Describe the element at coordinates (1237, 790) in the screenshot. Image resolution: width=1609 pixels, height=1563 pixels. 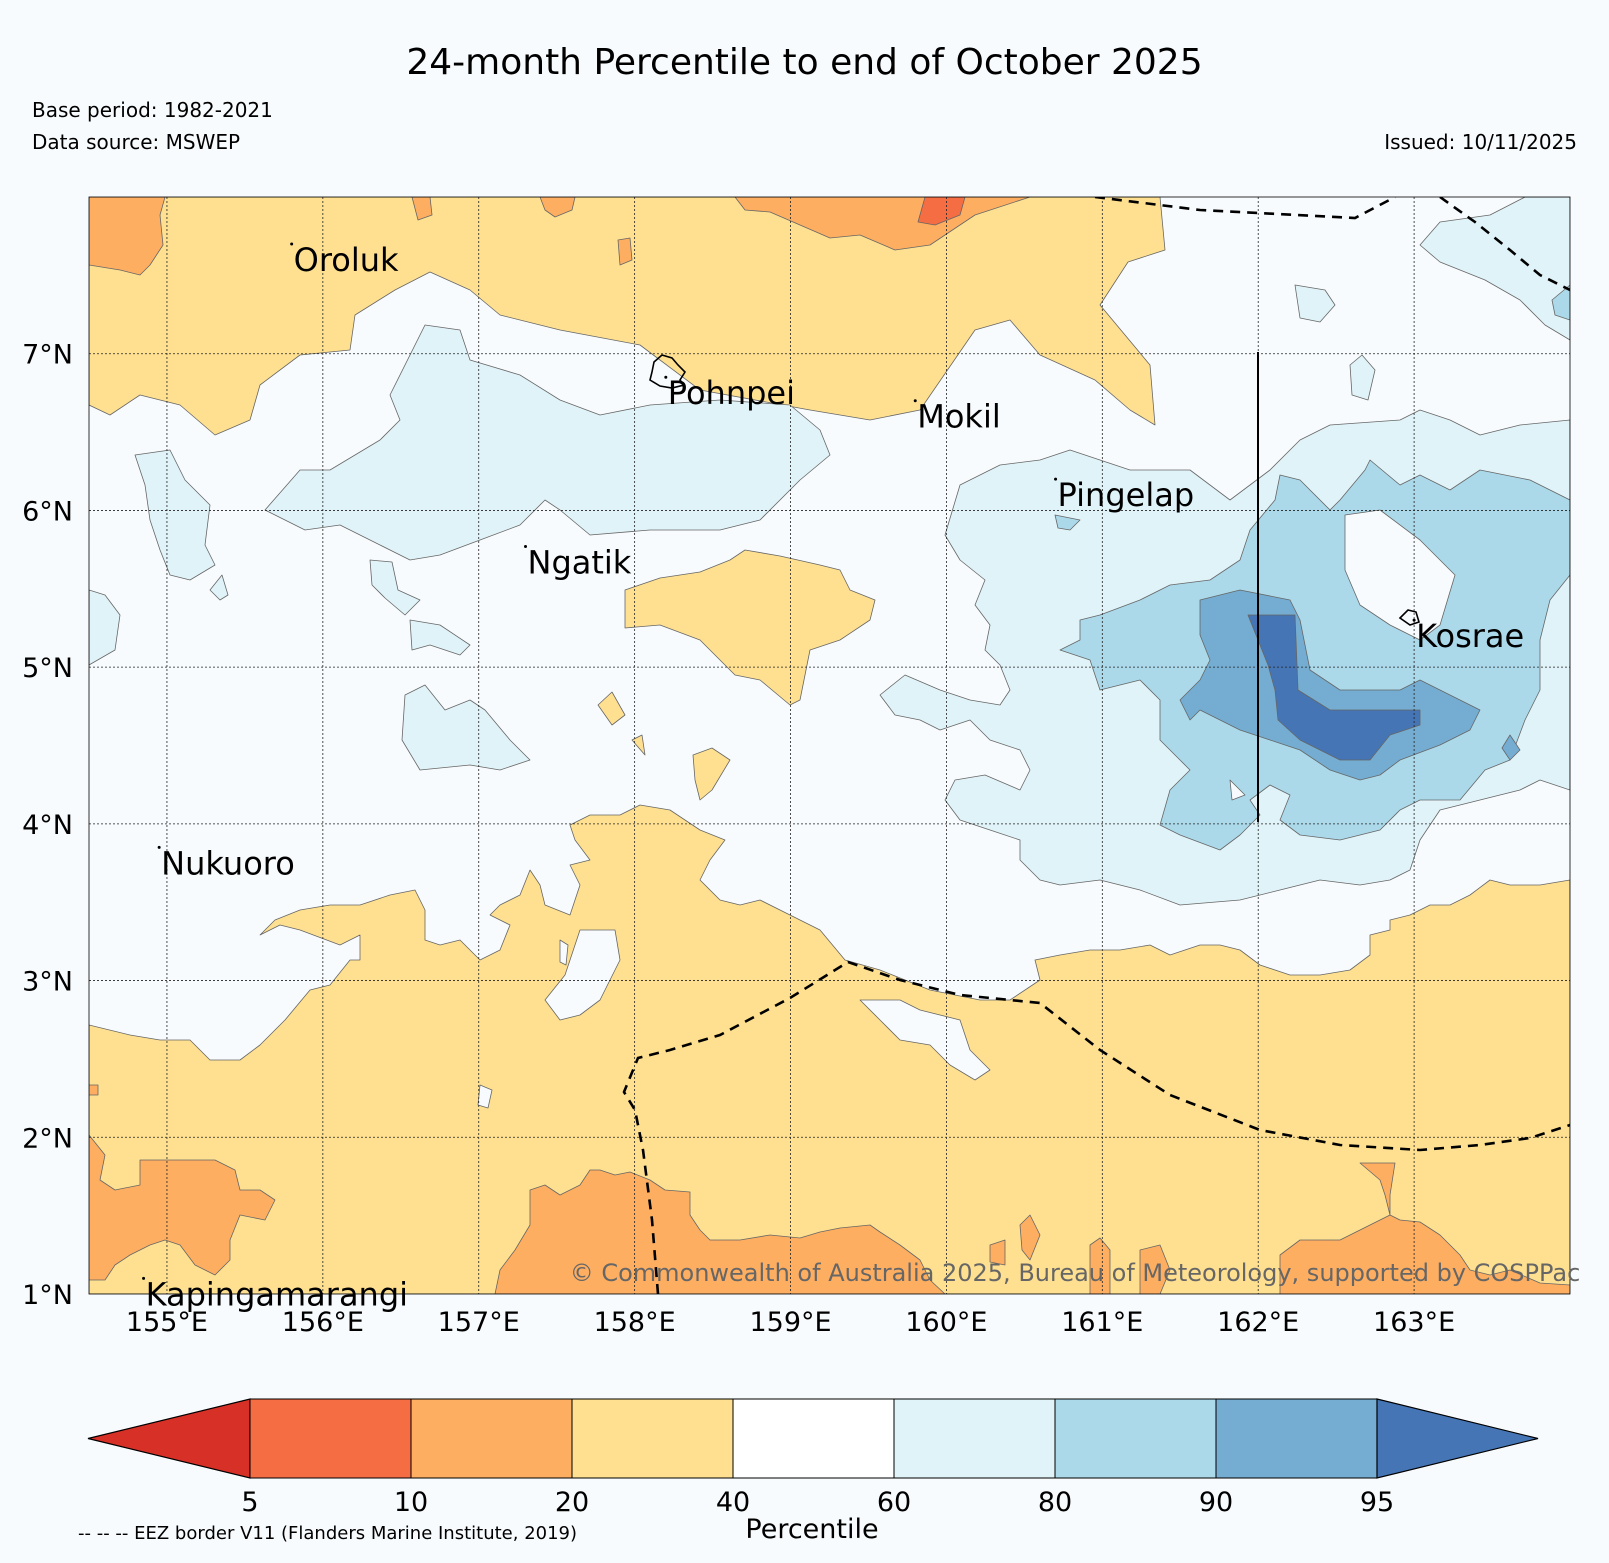
I see `region-40-60-hole-b` at that location.